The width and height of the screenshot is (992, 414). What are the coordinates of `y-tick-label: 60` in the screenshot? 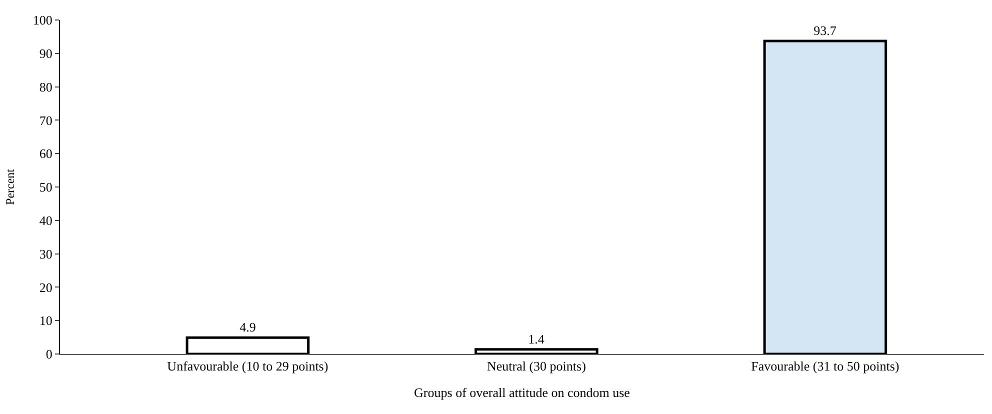 It's located at (45, 154).